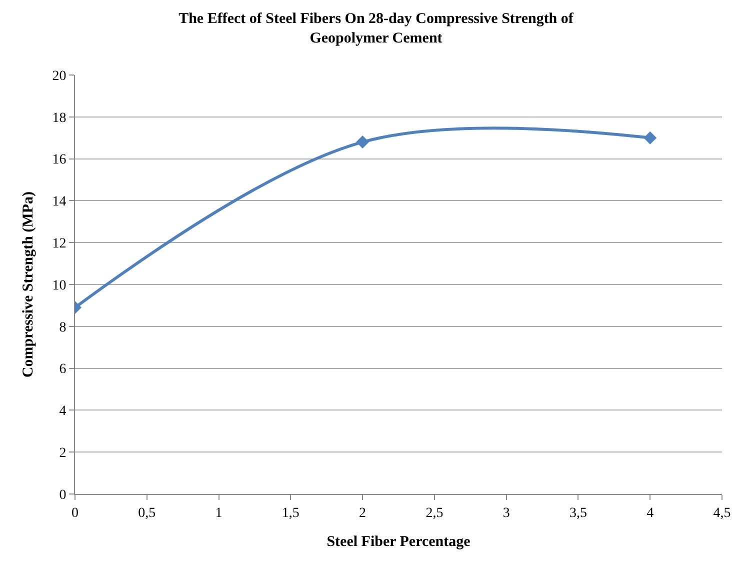 Image resolution: width=752 pixels, height=569 pixels. Describe the element at coordinates (75, 513) in the screenshot. I see `x-tick-label: 0` at that location.